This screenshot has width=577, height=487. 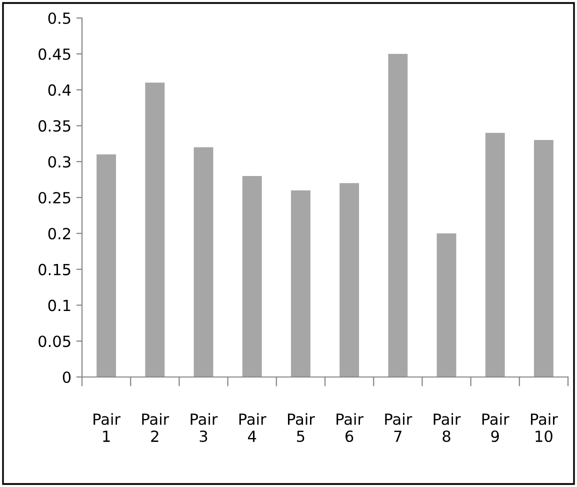 I want to click on y-tick-label: 0, so click(x=66, y=377).